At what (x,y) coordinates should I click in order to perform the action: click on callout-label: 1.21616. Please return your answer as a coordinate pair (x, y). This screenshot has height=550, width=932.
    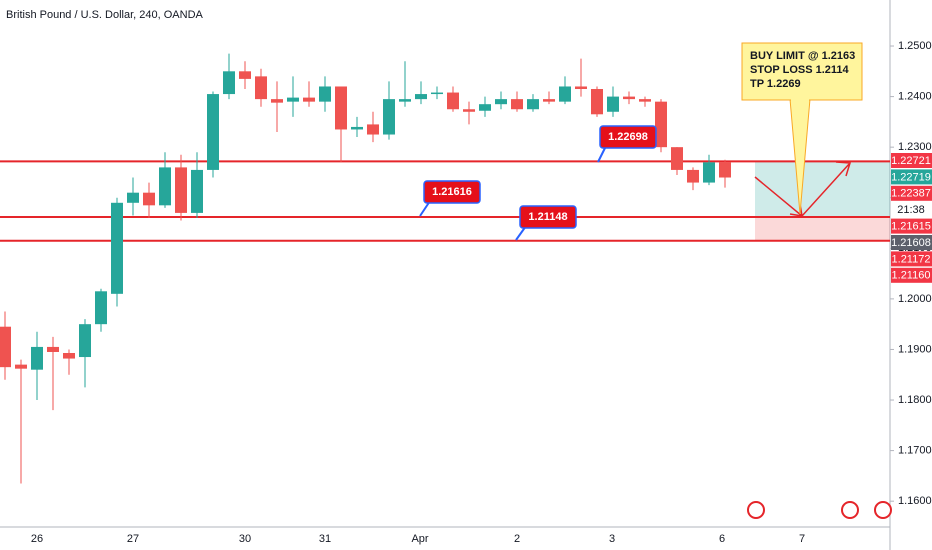
    Looking at the image, I should click on (452, 192).